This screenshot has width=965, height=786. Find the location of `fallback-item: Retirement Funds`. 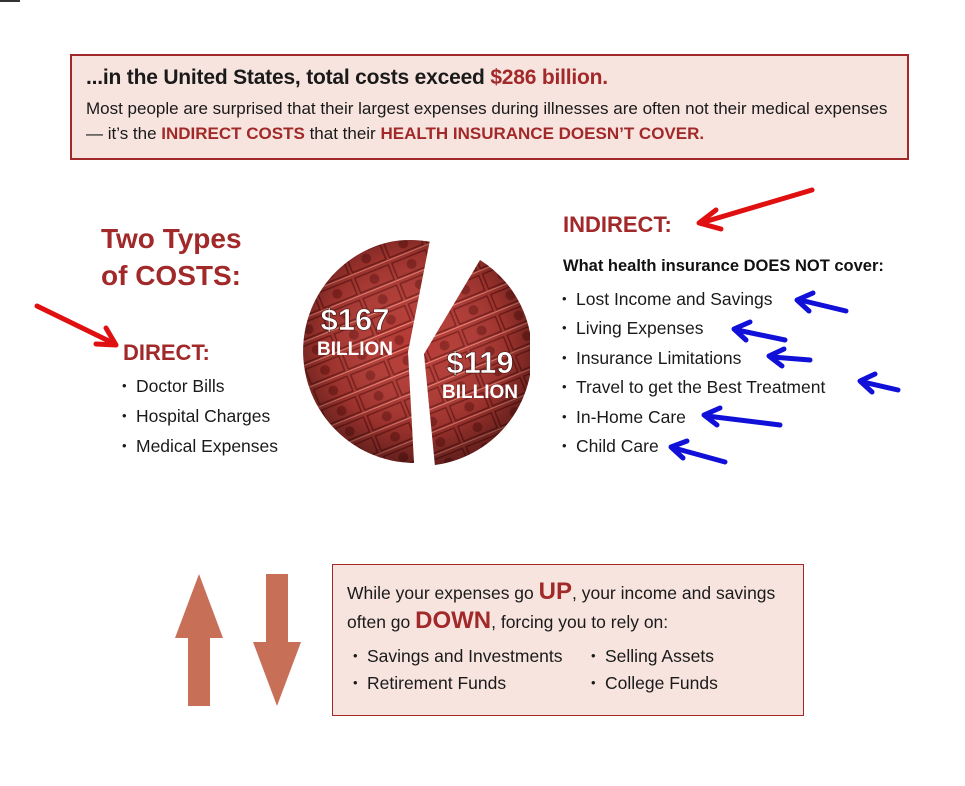

fallback-item: Retirement Funds is located at coordinates (469, 684).